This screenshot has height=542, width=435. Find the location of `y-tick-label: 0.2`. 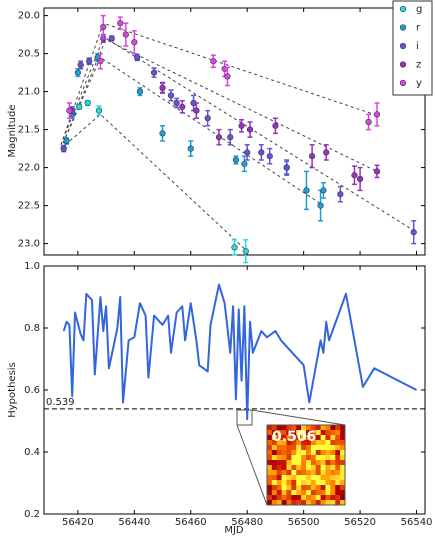

y-tick-label: 0.2 is located at coordinates (32, 514).